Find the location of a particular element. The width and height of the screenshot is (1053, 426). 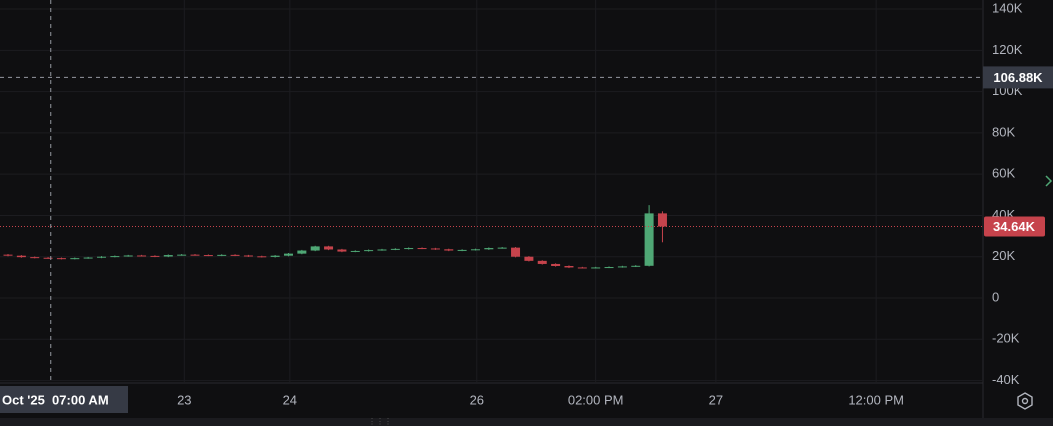

y-tick-label: -40K is located at coordinates (1006, 379).